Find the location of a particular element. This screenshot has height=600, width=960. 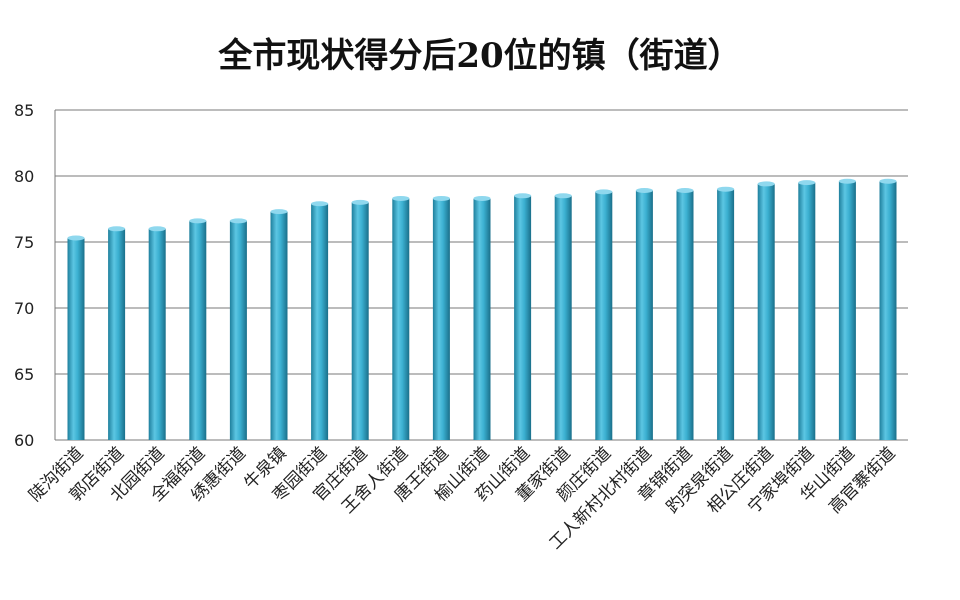

y-tick-label: 75 is located at coordinates (24, 242).